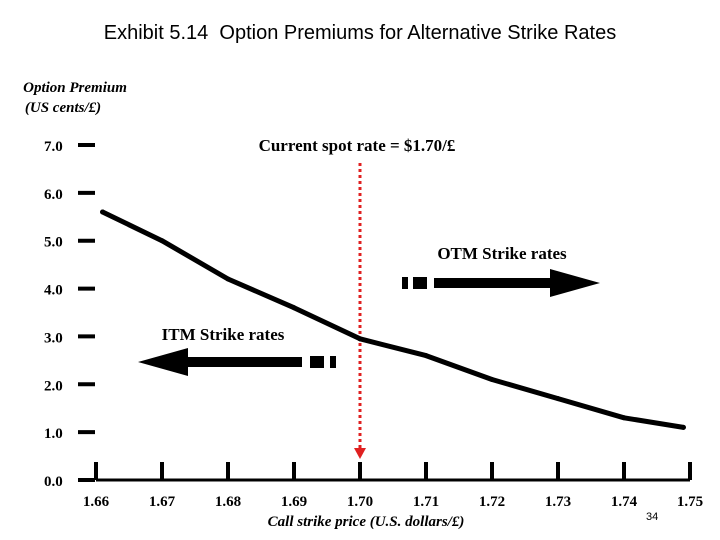 This screenshot has height=540, width=720. I want to click on y-tick-label: 7.0, so click(53, 147).